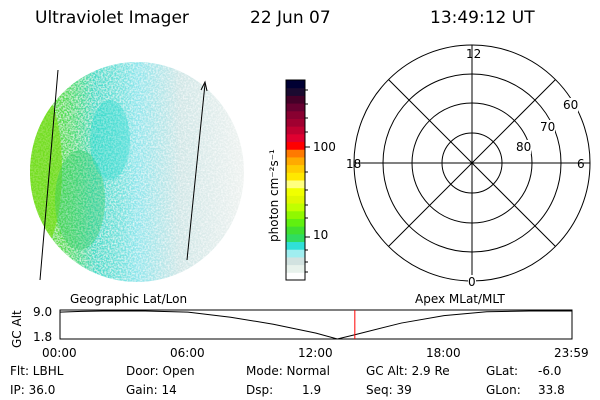 The image size is (600, 400). Describe the element at coordinates (43, 337) in the screenshot. I see `y-tick-bottom: 1.8` at that location.